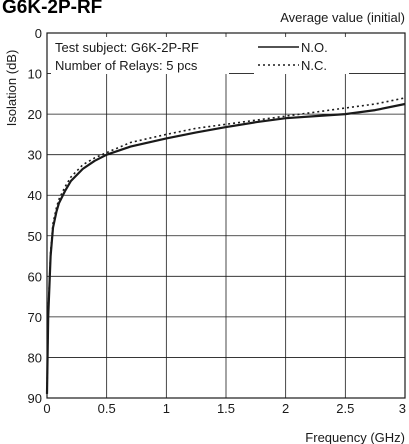 Image resolution: width=409 pixels, height=444 pixels. Describe the element at coordinates (35, 236) in the screenshot. I see `y-tick-label: 50` at that location.